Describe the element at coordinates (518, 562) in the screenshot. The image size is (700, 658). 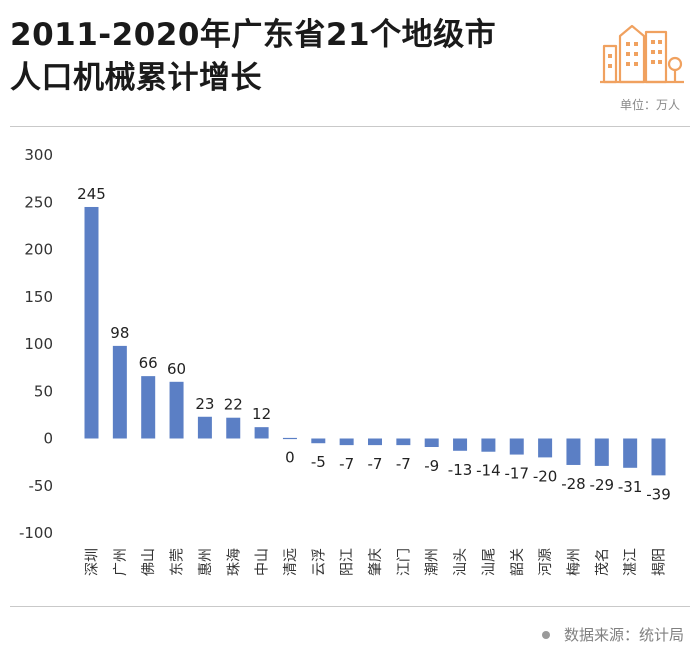
I see `category-label: 韶关` at that location.